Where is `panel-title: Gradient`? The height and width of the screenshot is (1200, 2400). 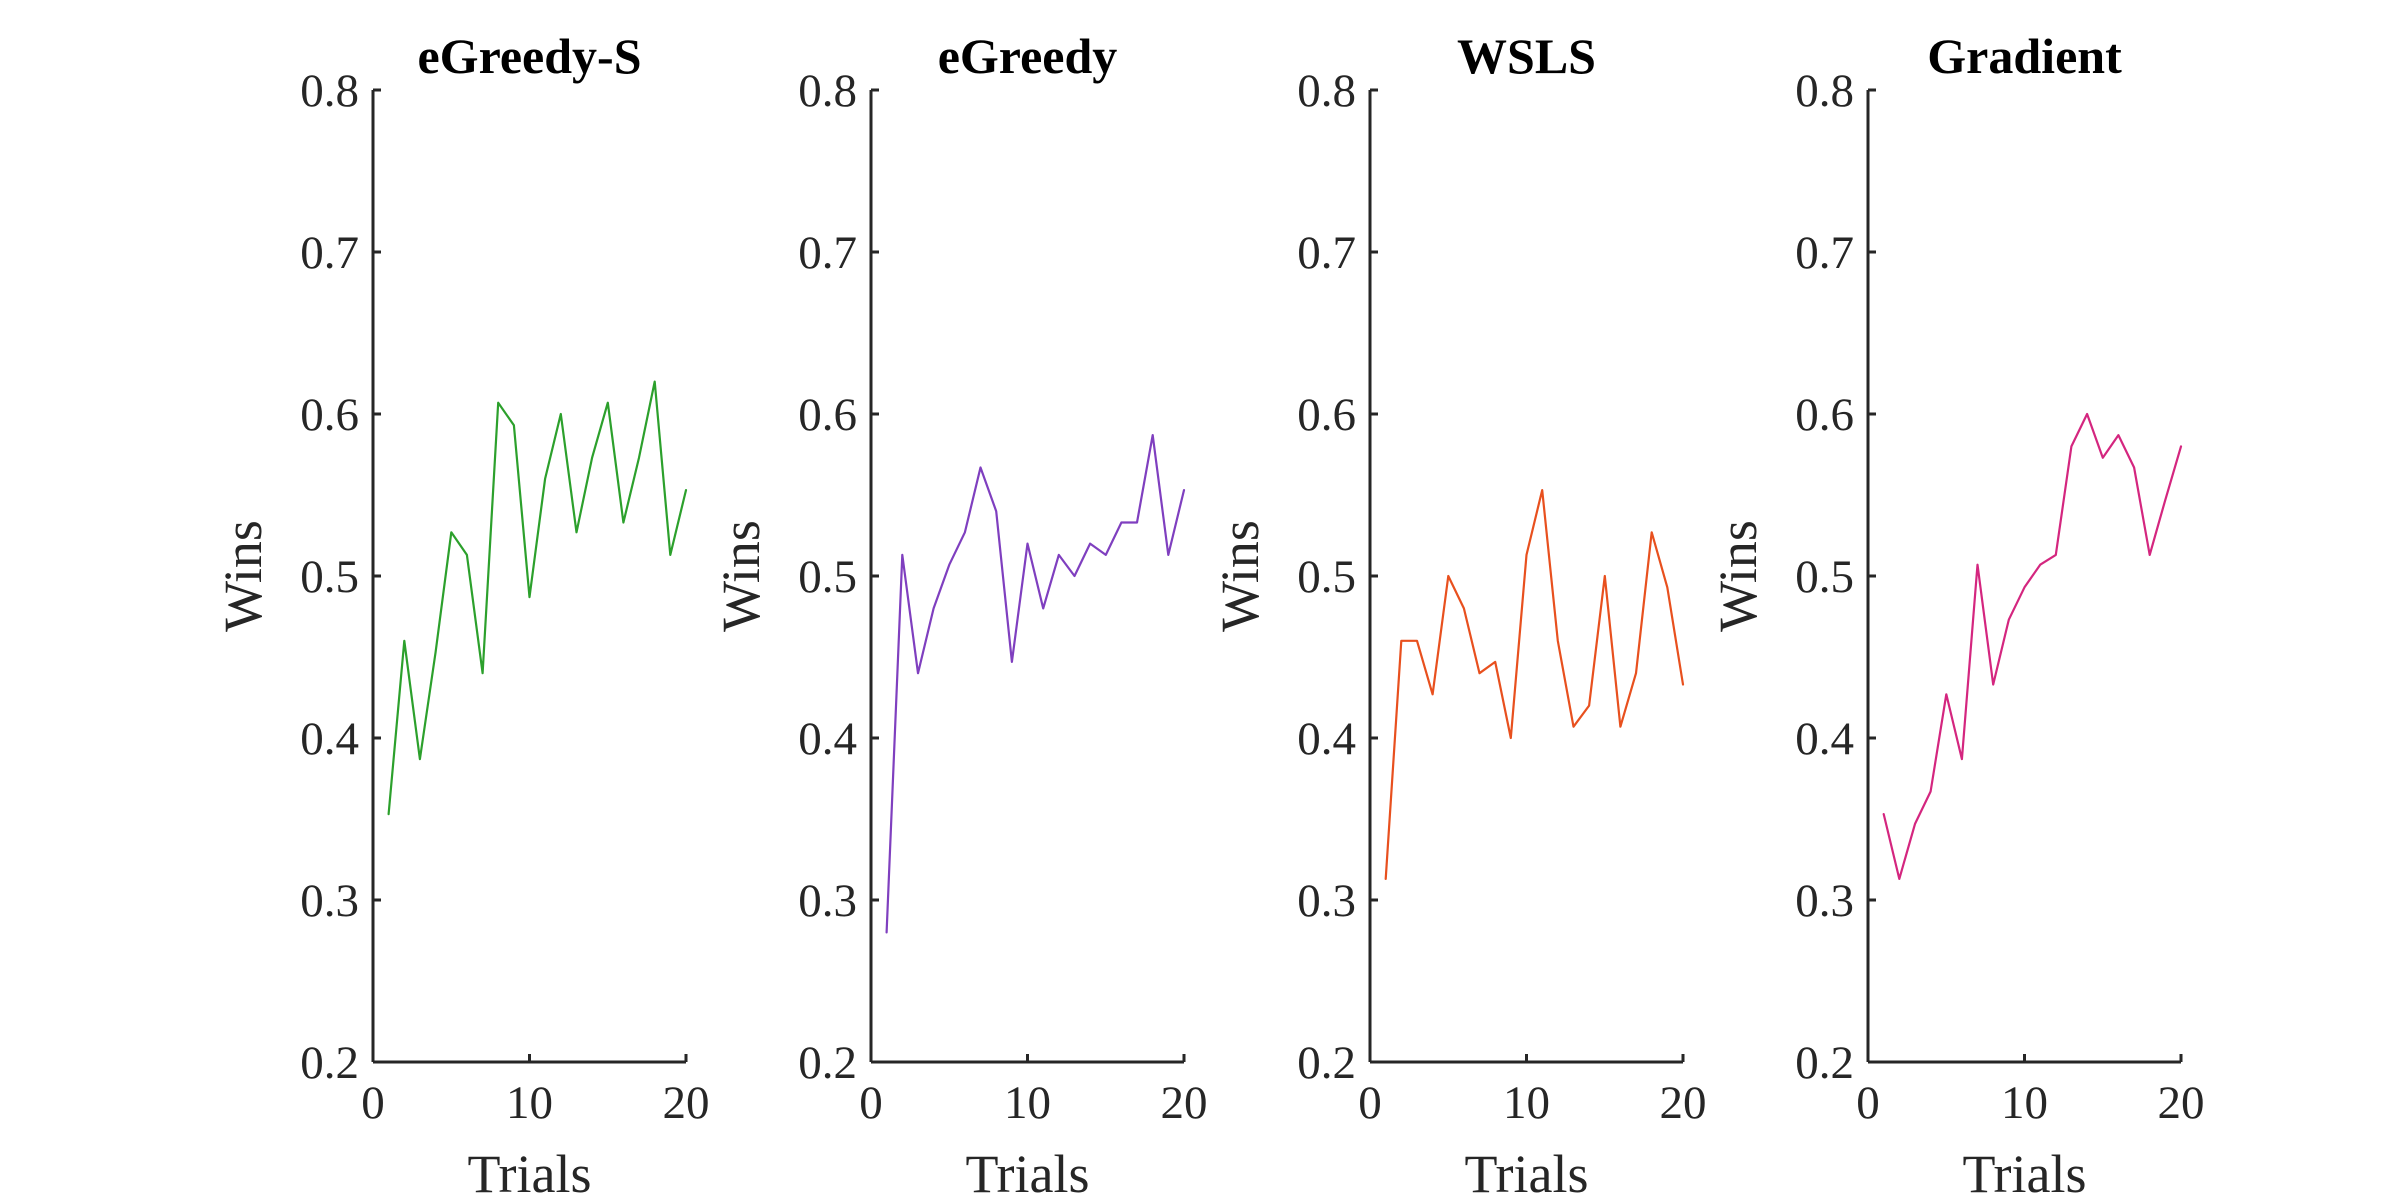 panel-title: Gradient is located at coordinates (2024, 56).